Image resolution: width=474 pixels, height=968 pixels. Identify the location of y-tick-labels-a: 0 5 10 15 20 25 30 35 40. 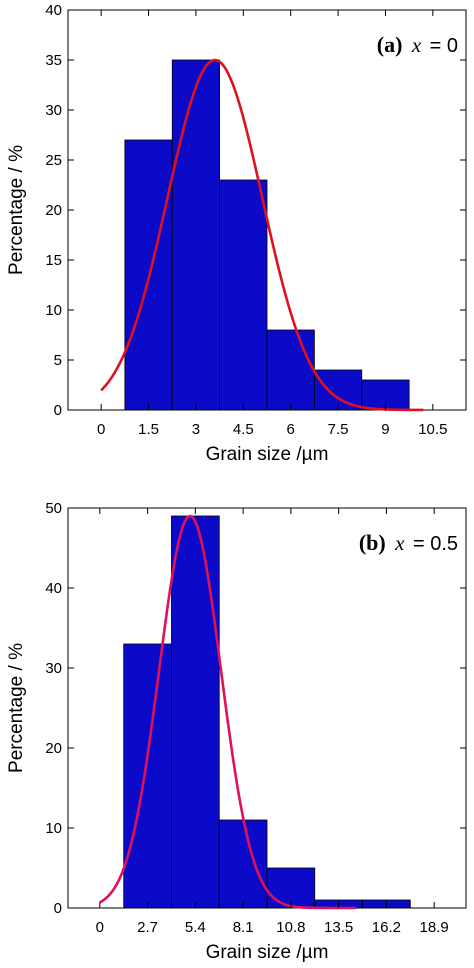
(53, 210).